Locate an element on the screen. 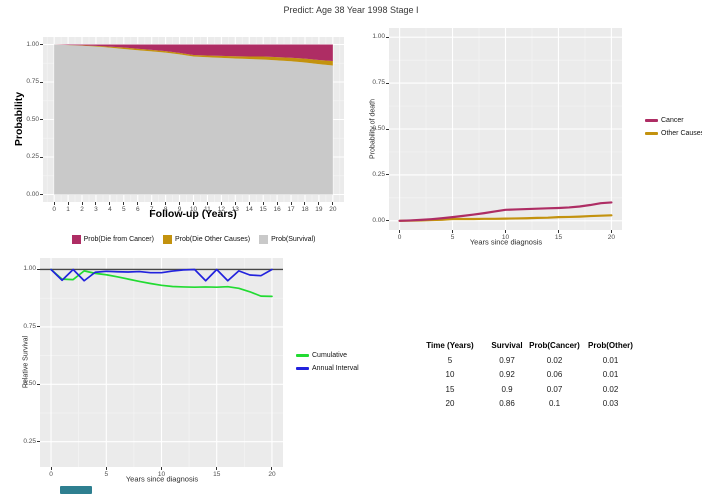 This screenshot has height=494, width=702. legend-item: Annual Interval is located at coordinates (327, 368).